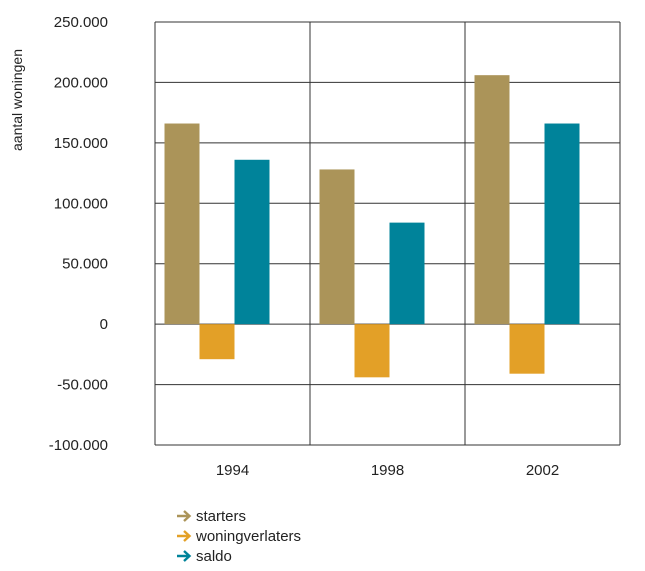 Image resolution: width=645 pixels, height=571 pixels. I want to click on bar-woningverlaters-2002, so click(527, 349).